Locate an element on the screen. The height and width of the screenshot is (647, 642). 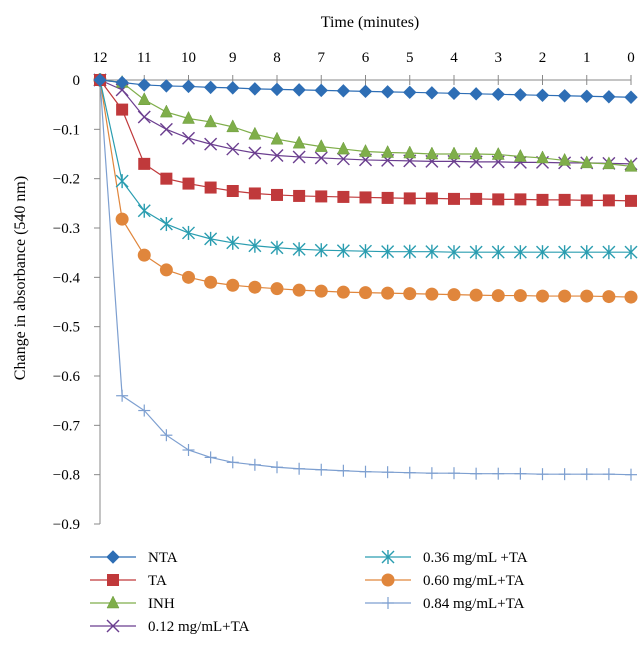
x-tick-label: 1 is located at coordinates (587, 58).